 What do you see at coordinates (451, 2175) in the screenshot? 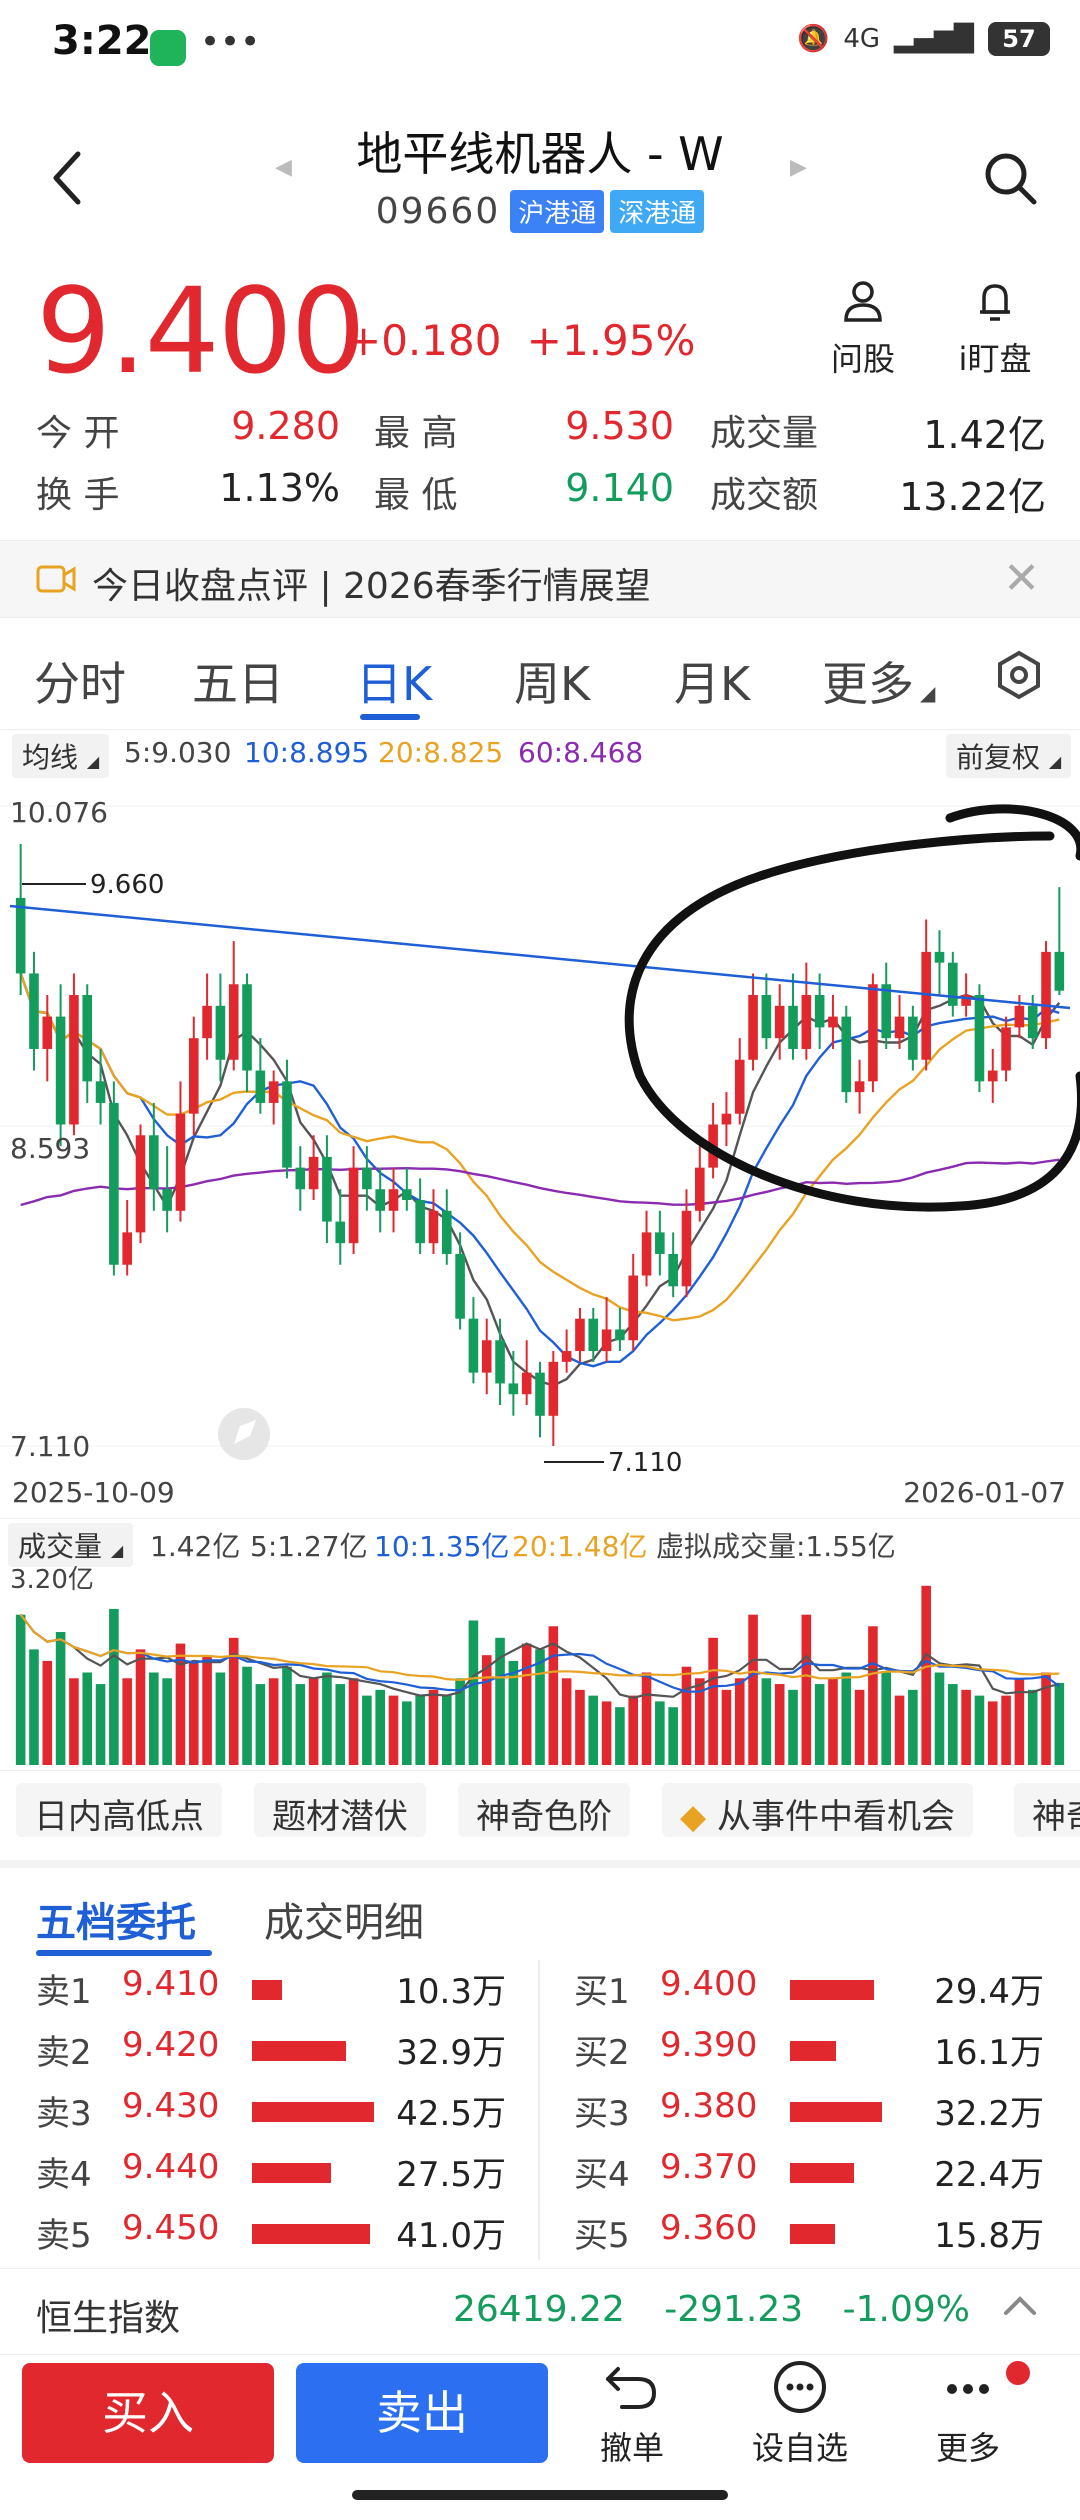
I see `ask-volume: 27.5万` at bounding box center [451, 2175].